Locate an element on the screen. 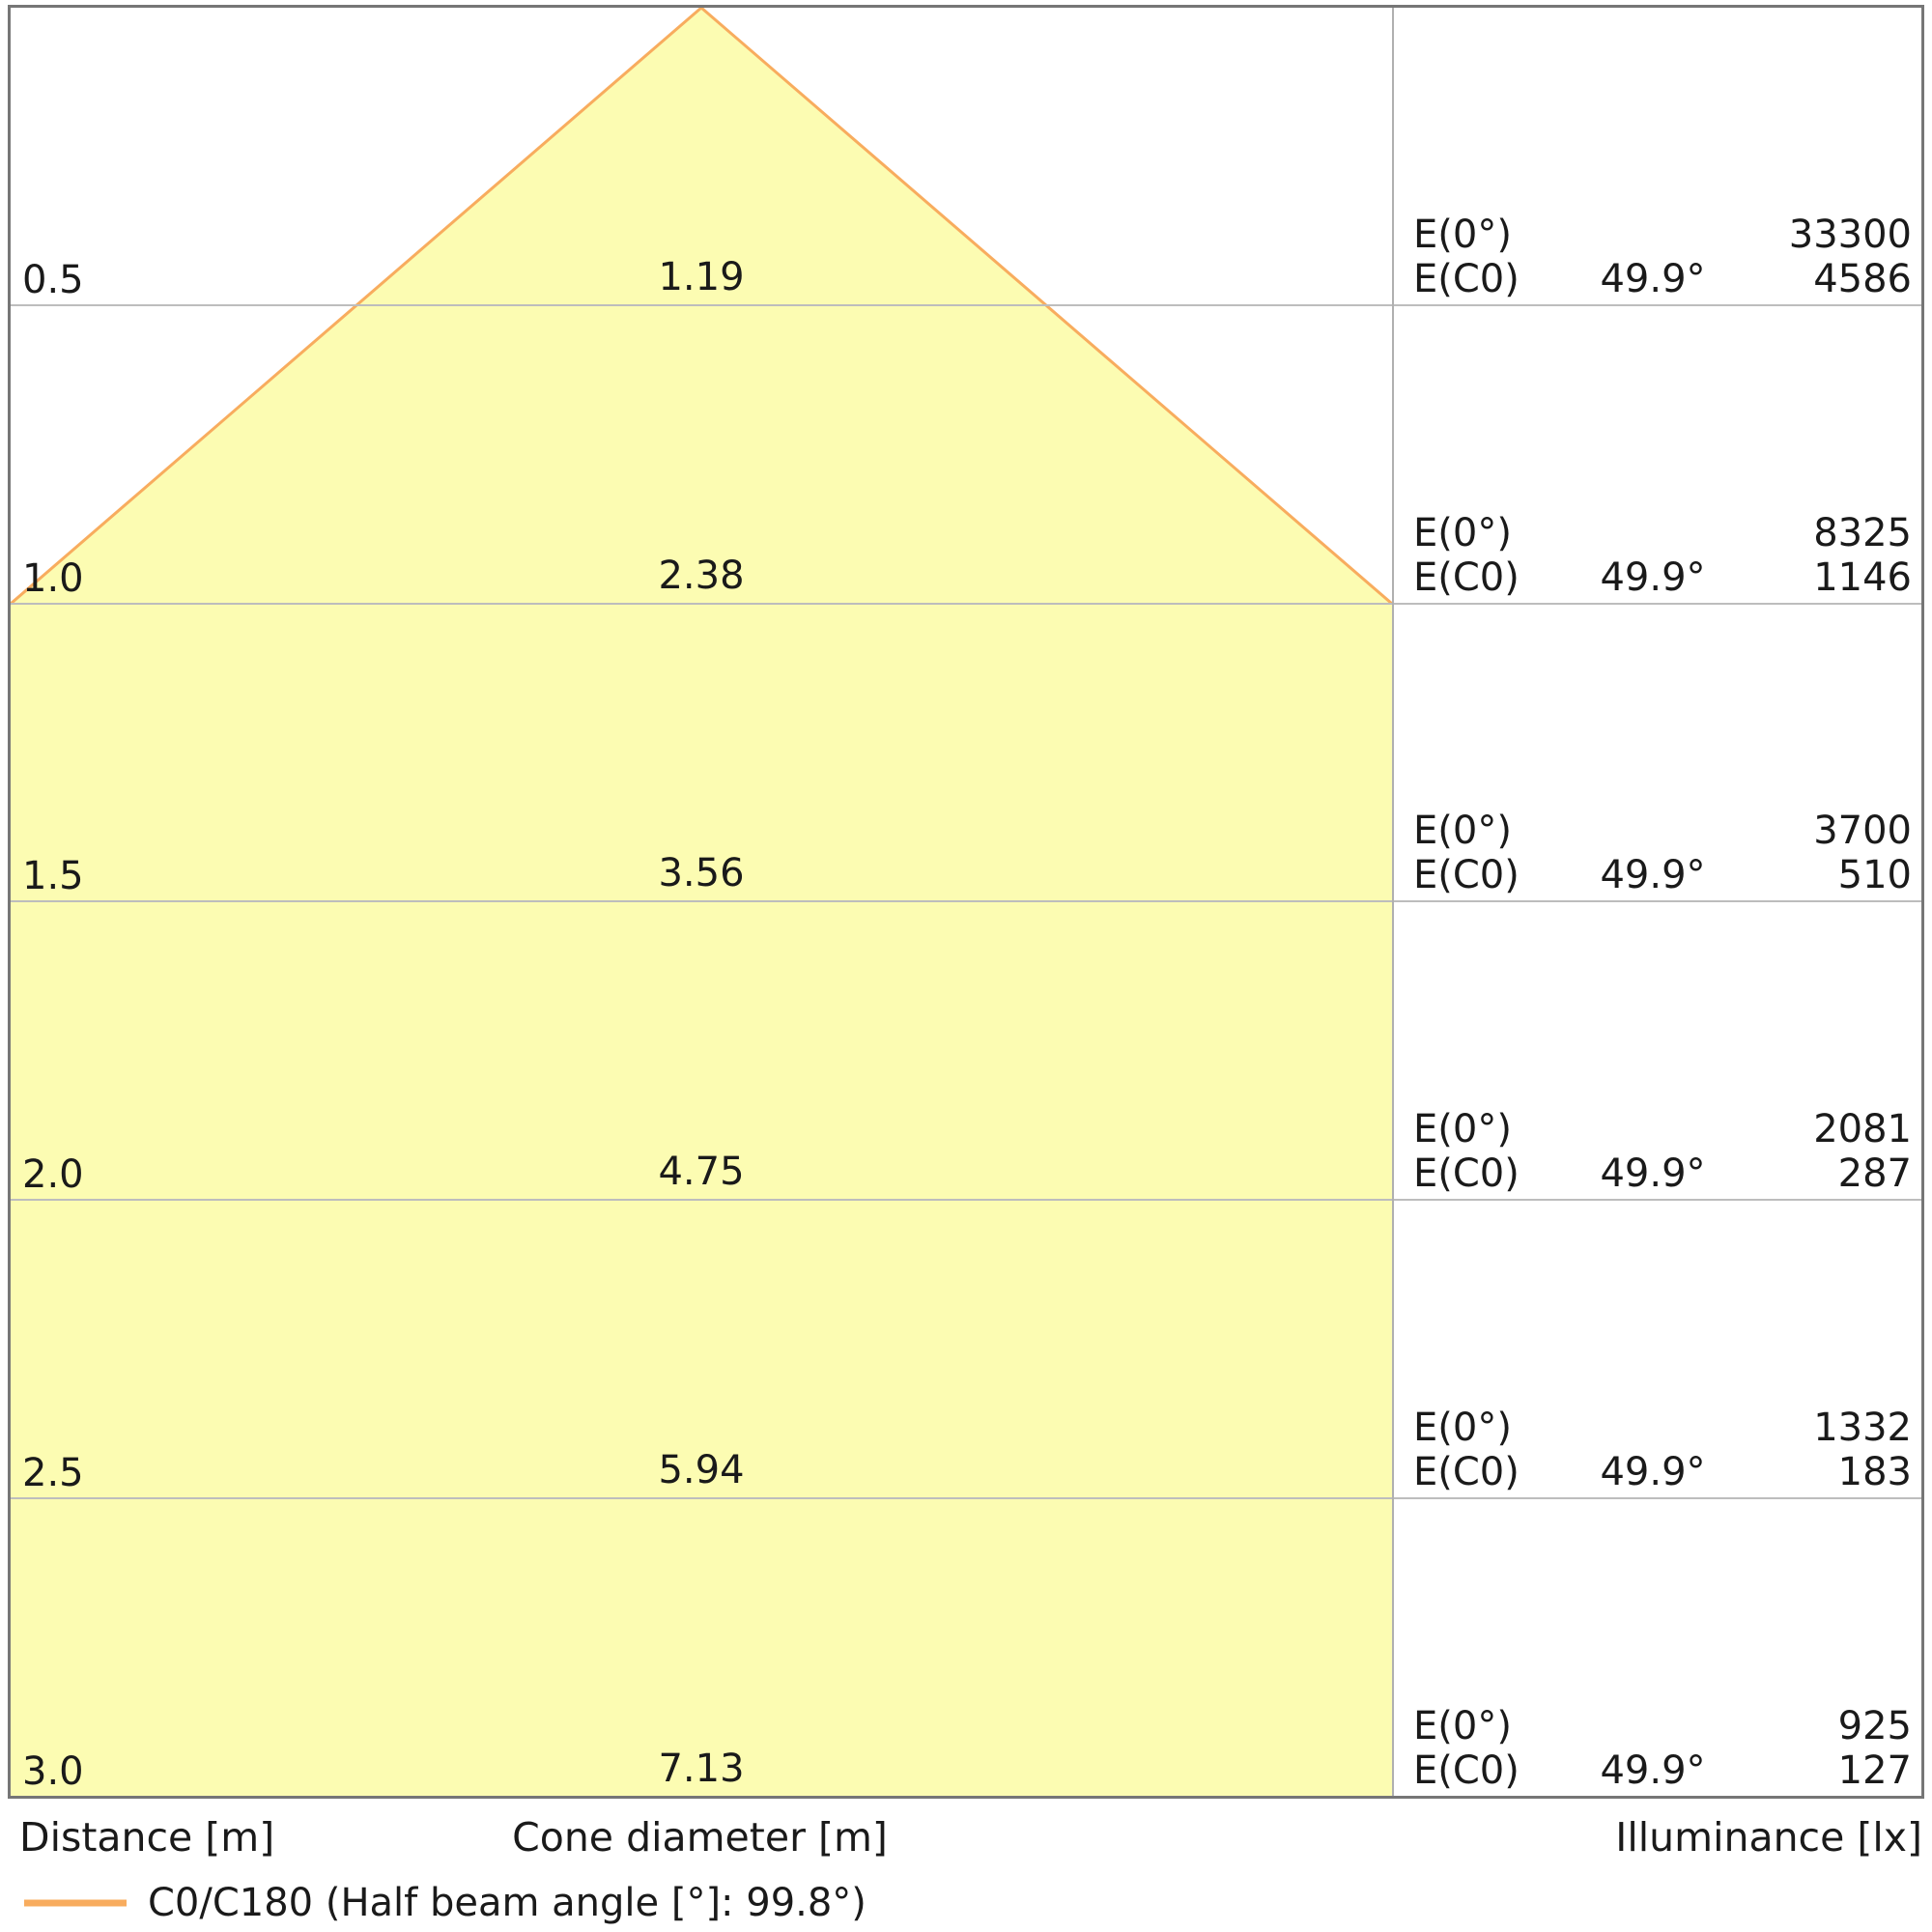 The image size is (1932, 1932). e0-line: E(0°) 925 is located at coordinates (1662, 1726).